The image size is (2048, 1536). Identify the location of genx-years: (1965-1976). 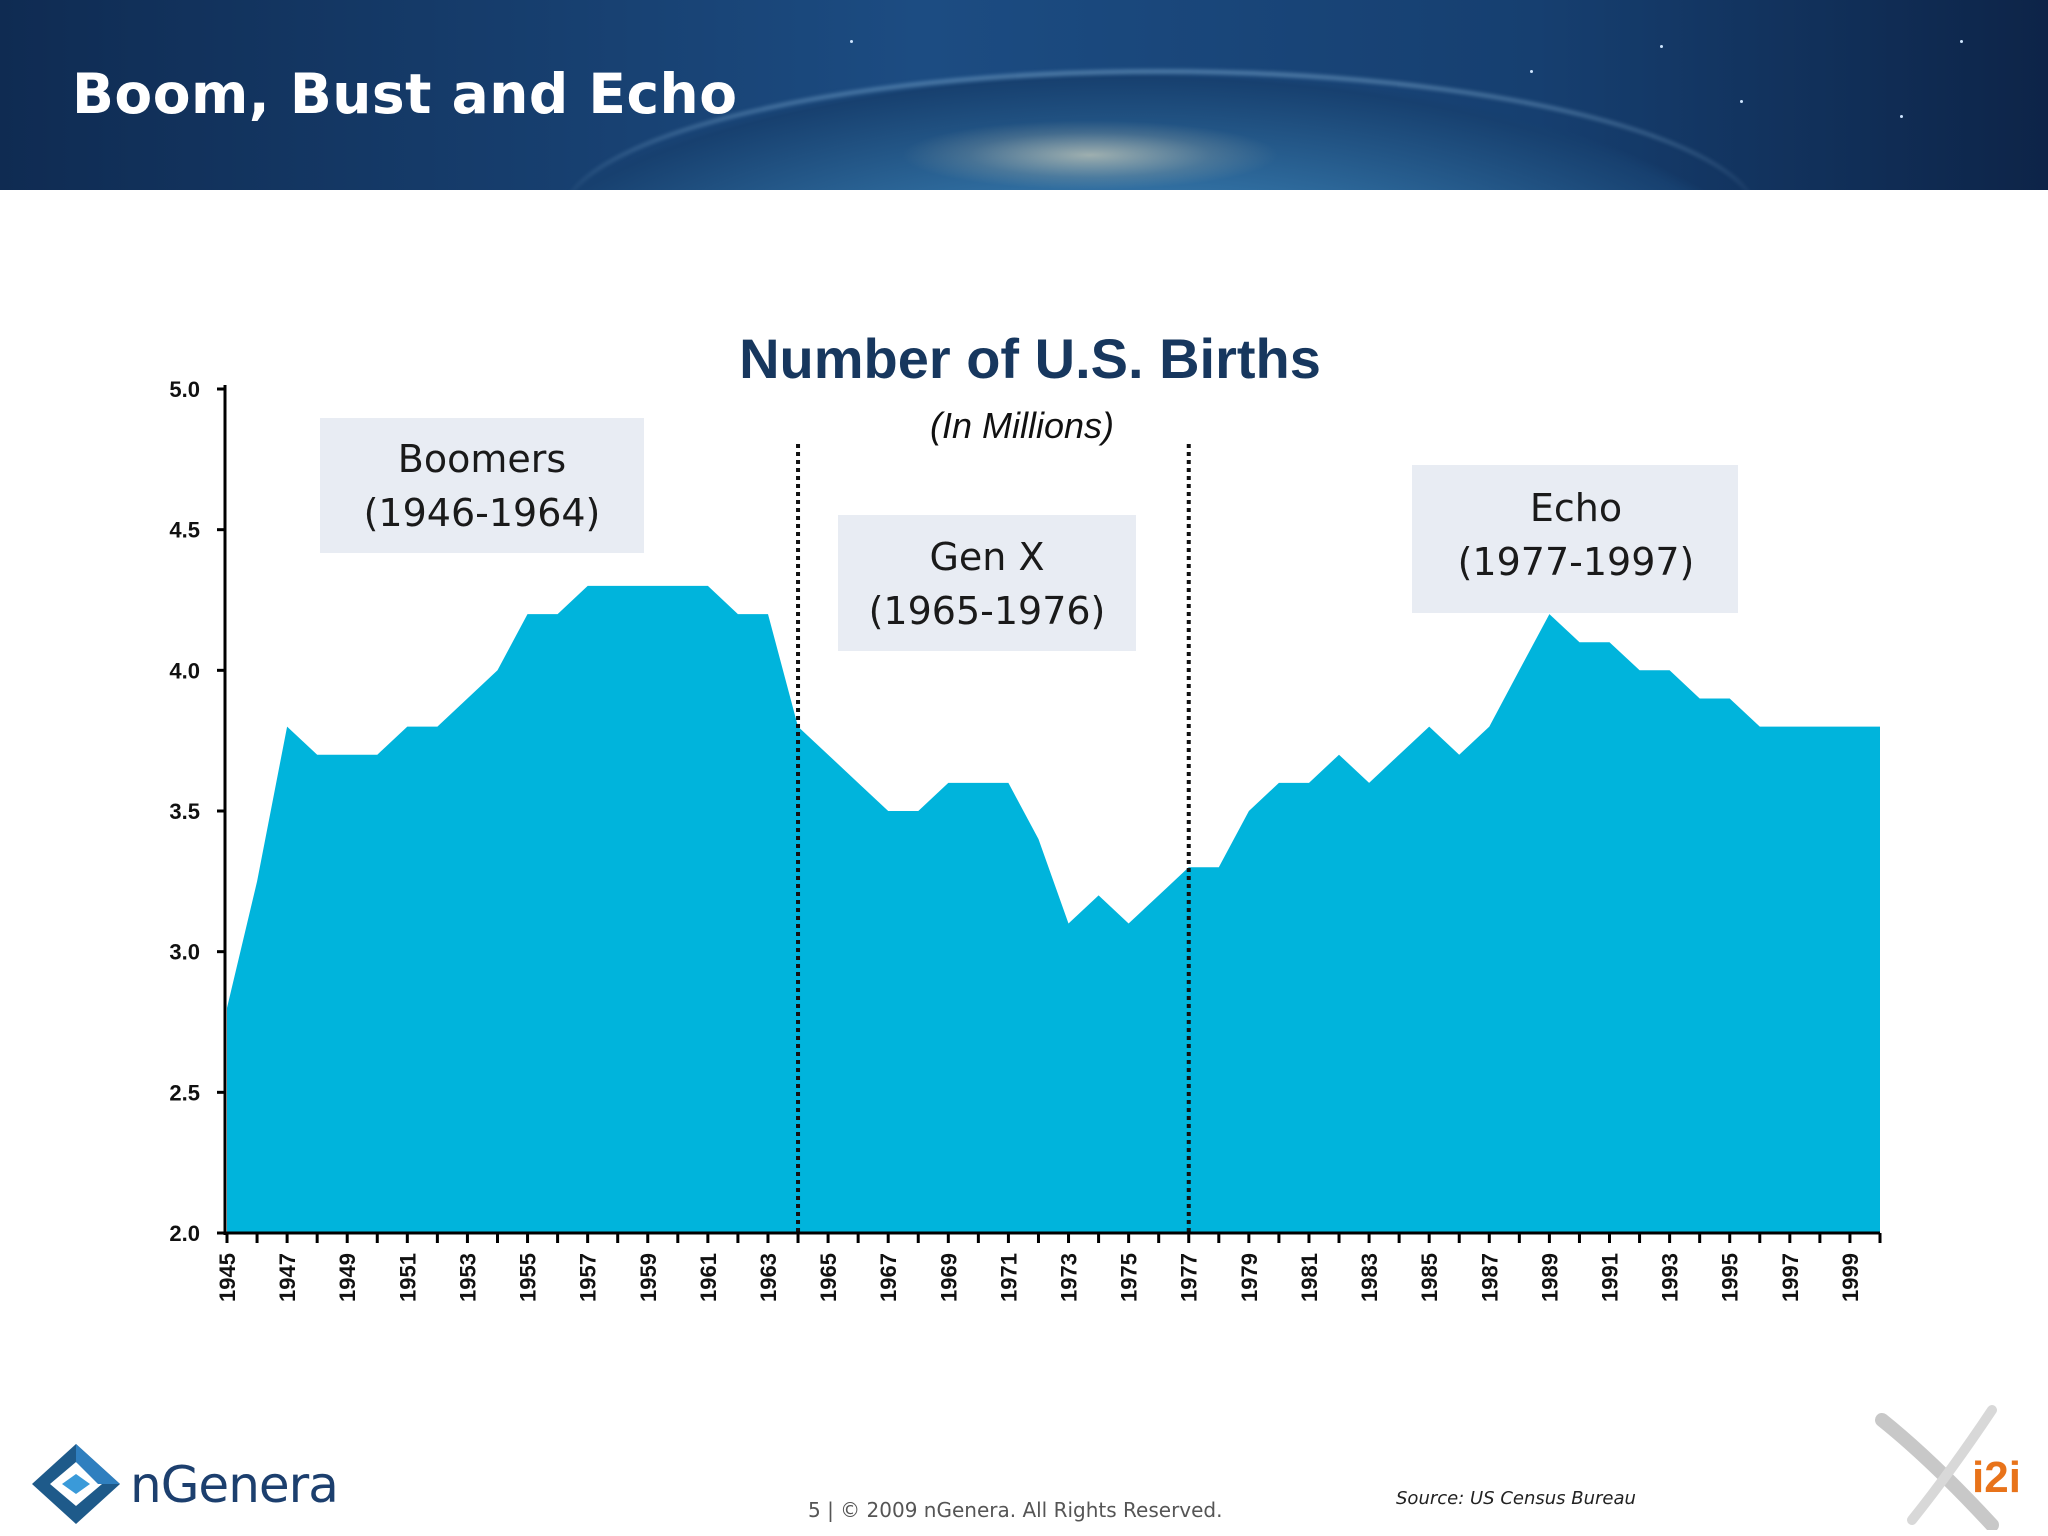
(987, 611).